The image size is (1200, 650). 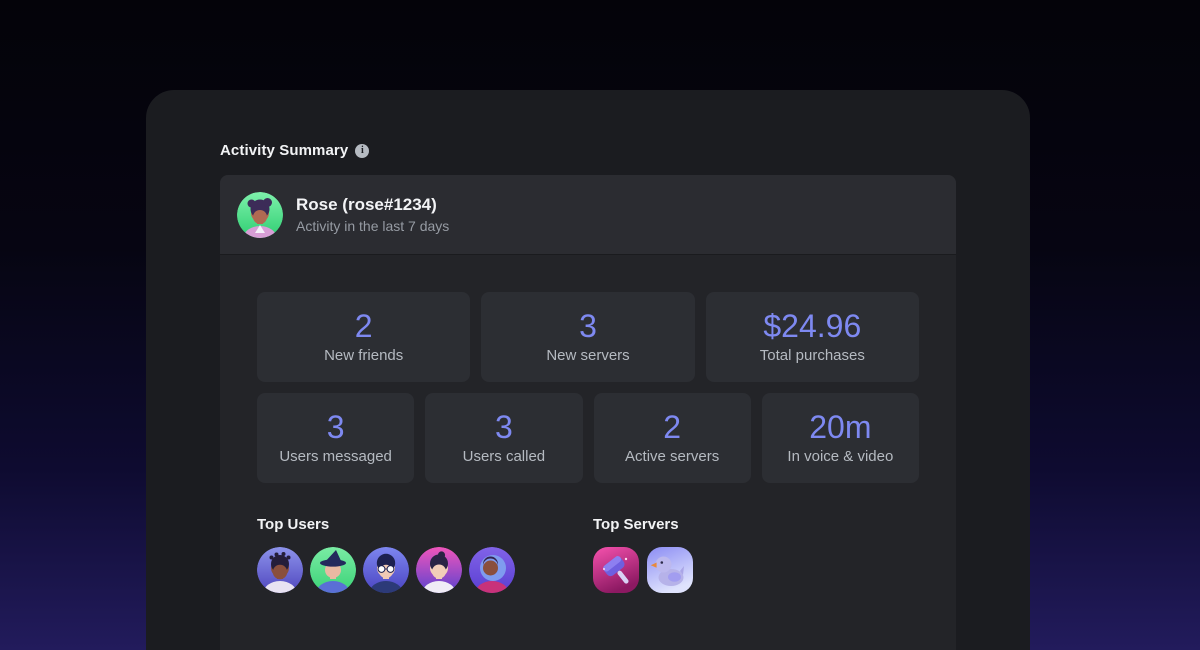 What do you see at coordinates (293, 524) in the screenshot?
I see `top-users-label: Top Users` at bounding box center [293, 524].